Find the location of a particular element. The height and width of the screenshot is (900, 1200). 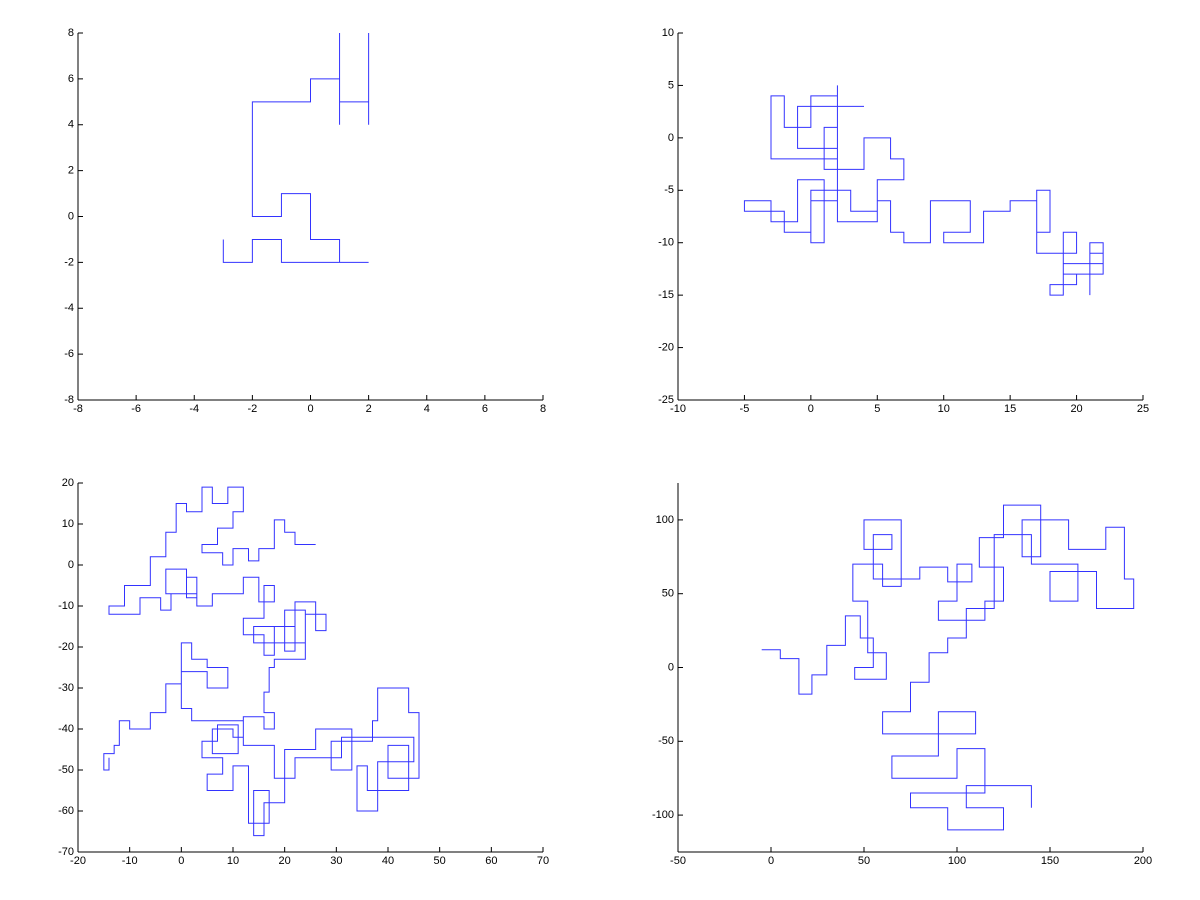

x-tick-label: 40 is located at coordinates (388, 861).